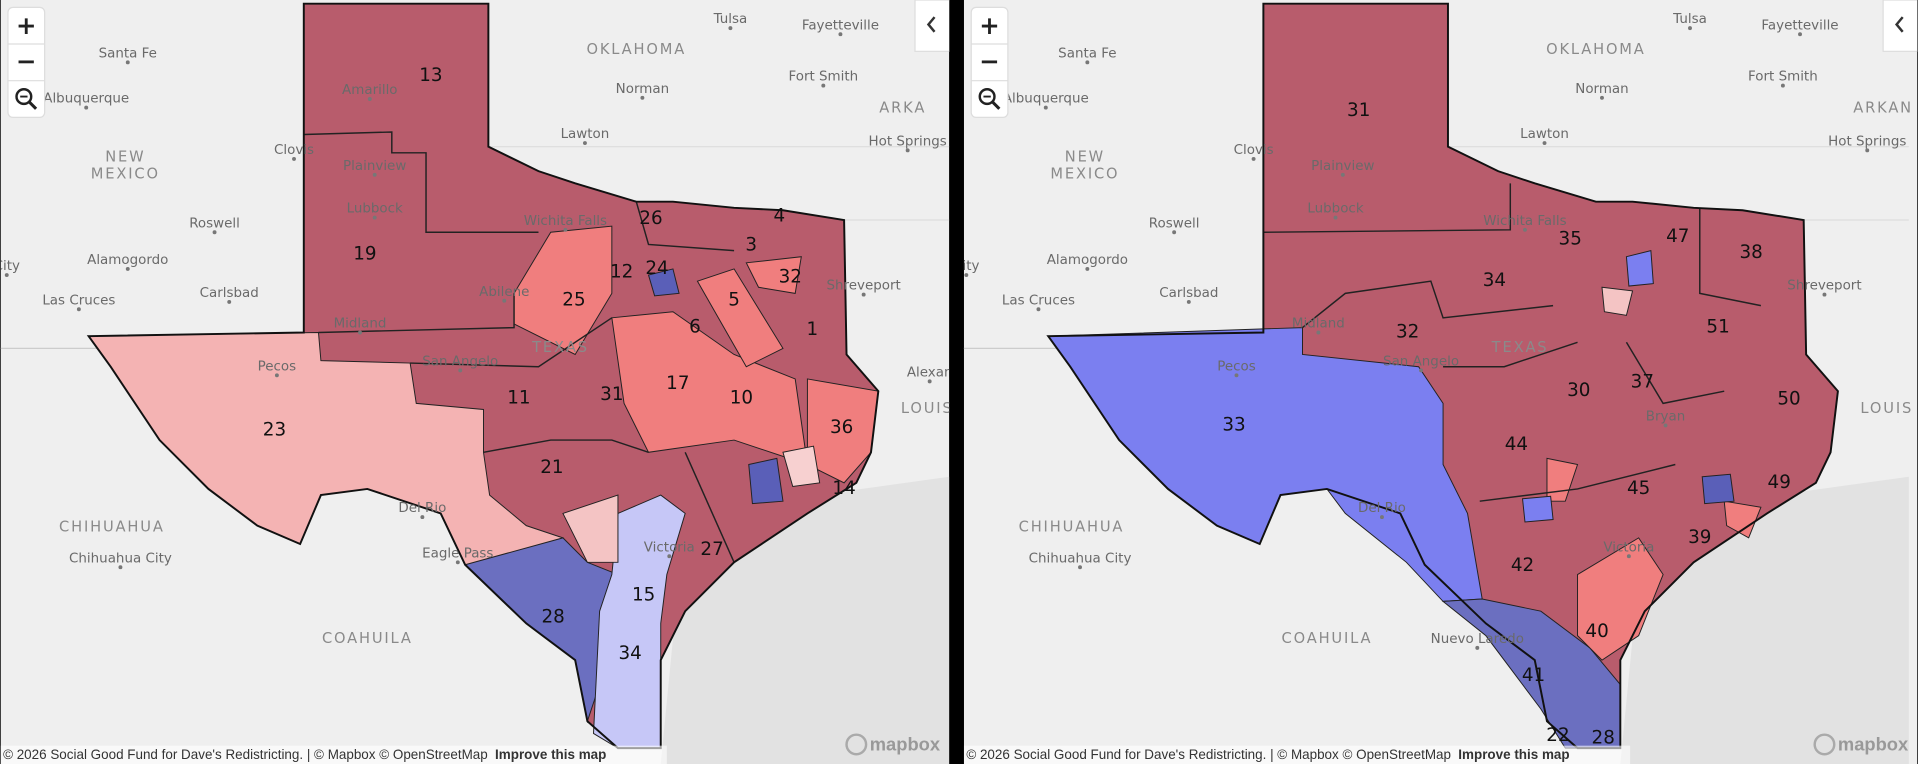 The height and width of the screenshot is (764, 1918). Describe the element at coordinates (656, 268) in the screenshot. I see `district-number: 24` at that location.